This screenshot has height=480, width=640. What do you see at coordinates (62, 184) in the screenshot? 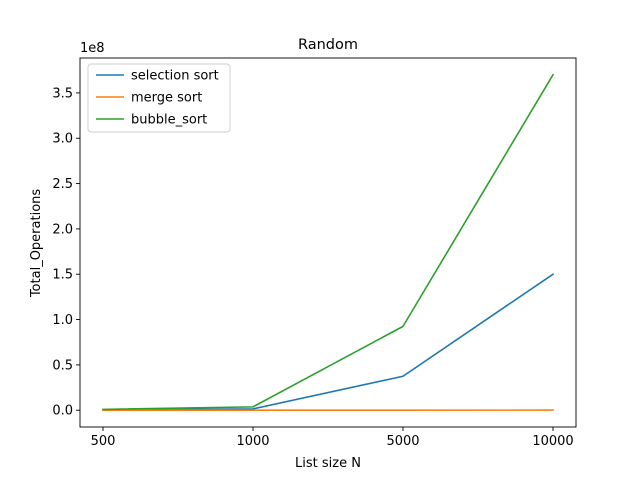
I see `y-tick-label: 2.5` at bounding box center [62, 184].